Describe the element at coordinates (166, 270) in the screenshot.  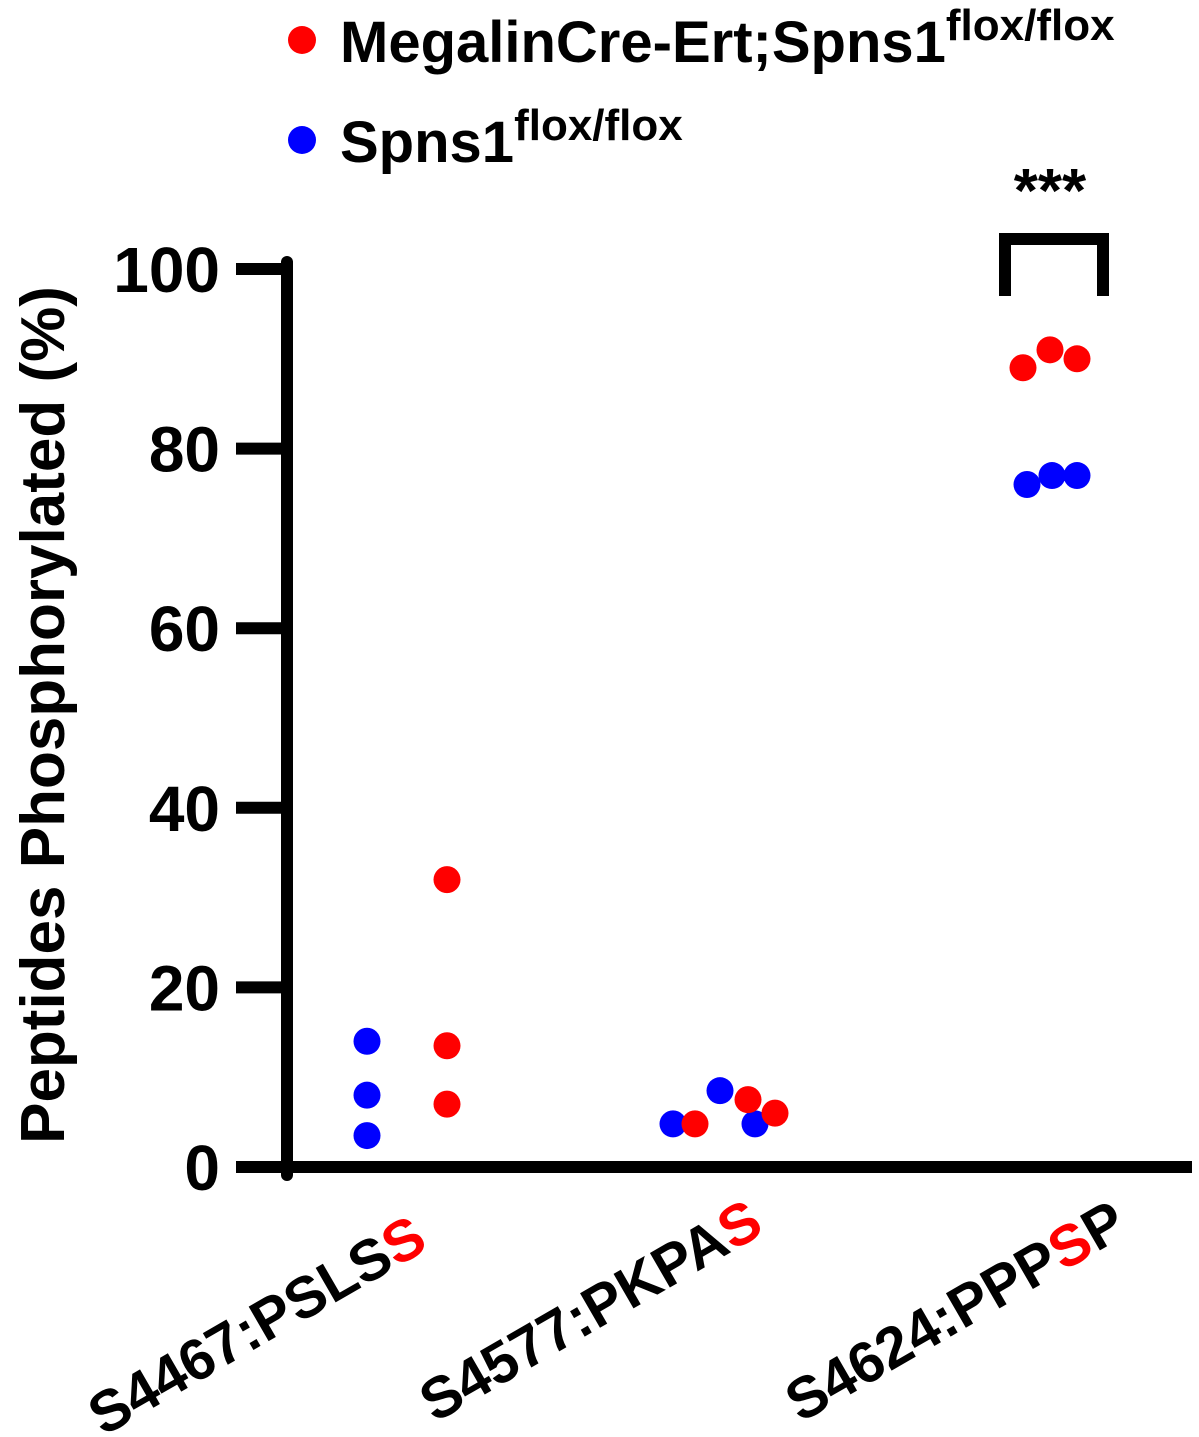
I see `y-tick-label: 100` at that location.